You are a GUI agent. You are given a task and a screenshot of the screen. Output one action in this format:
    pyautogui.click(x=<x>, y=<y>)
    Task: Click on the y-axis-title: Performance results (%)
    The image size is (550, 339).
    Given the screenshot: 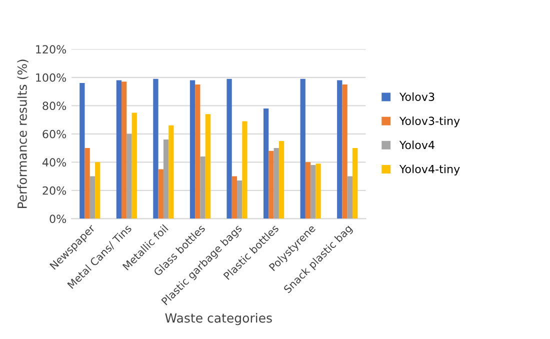 What is the action you would take?
    pyautogui.click(x=22, y=134)
    